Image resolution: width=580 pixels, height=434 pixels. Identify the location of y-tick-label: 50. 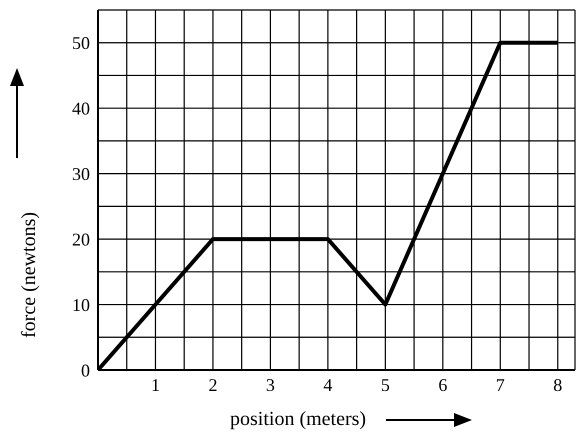
(81, 43).